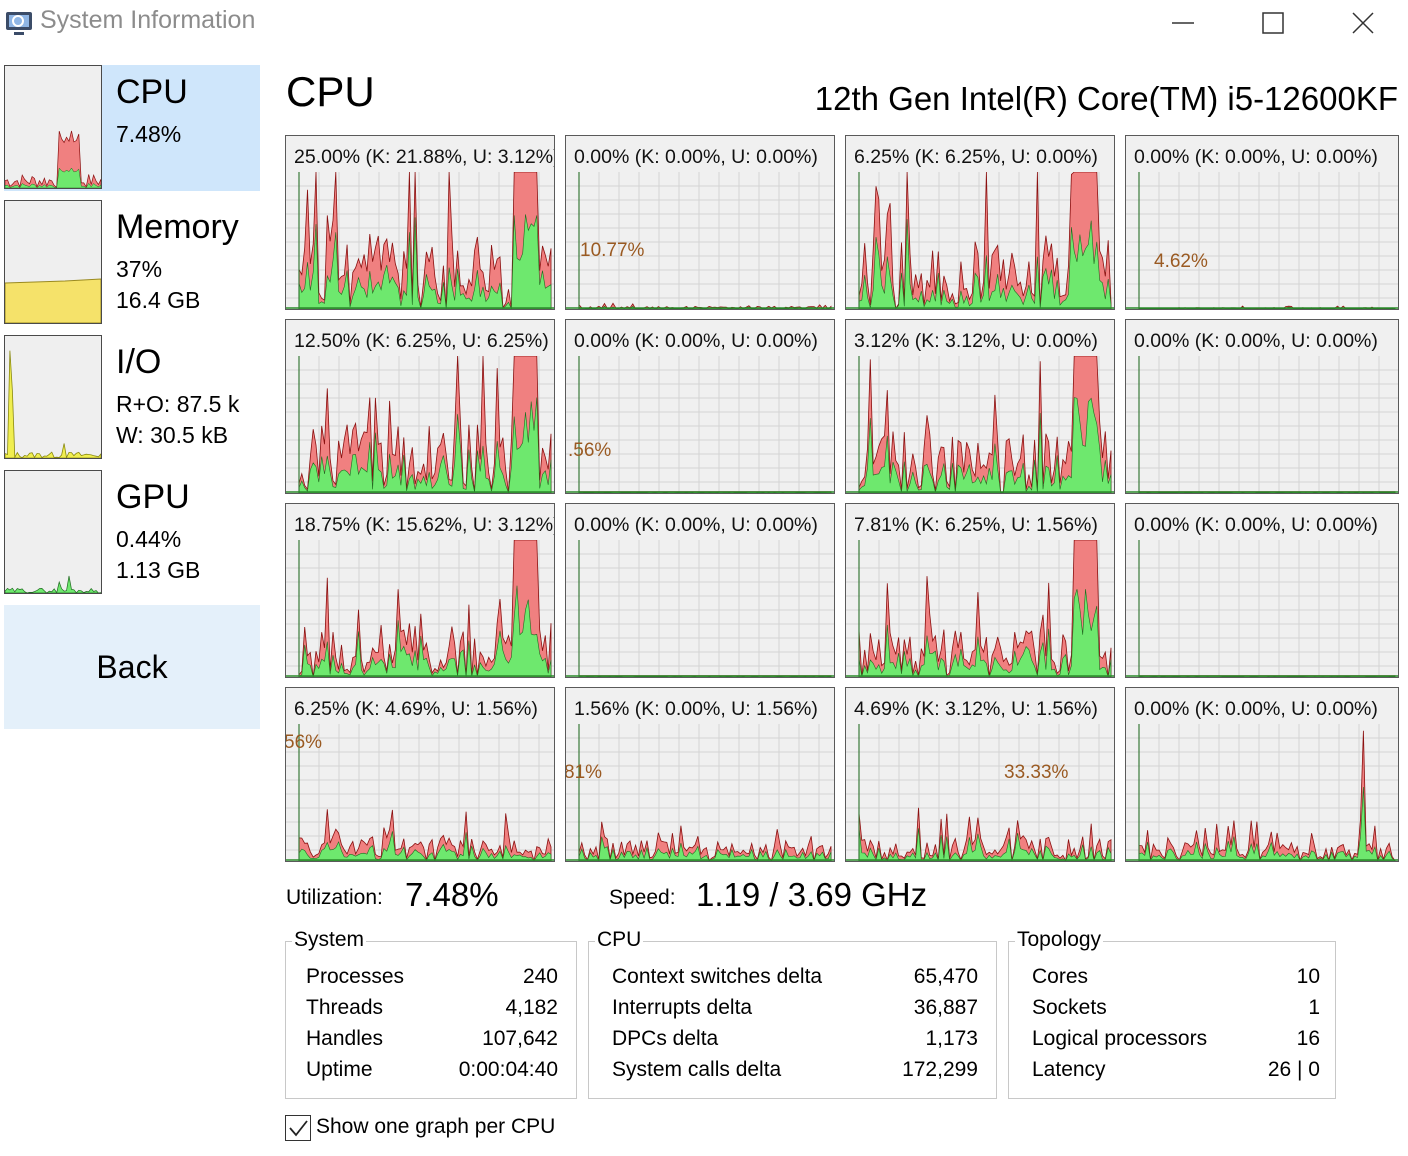 The image size is (1408, 1156). What do you see at coordinates (980, 774) in the screenshot?
I see `cpu-core-graph: 4.69% (K: 3.12%, U: 1.56%) 33.33%` at bounding box center [980, 774].